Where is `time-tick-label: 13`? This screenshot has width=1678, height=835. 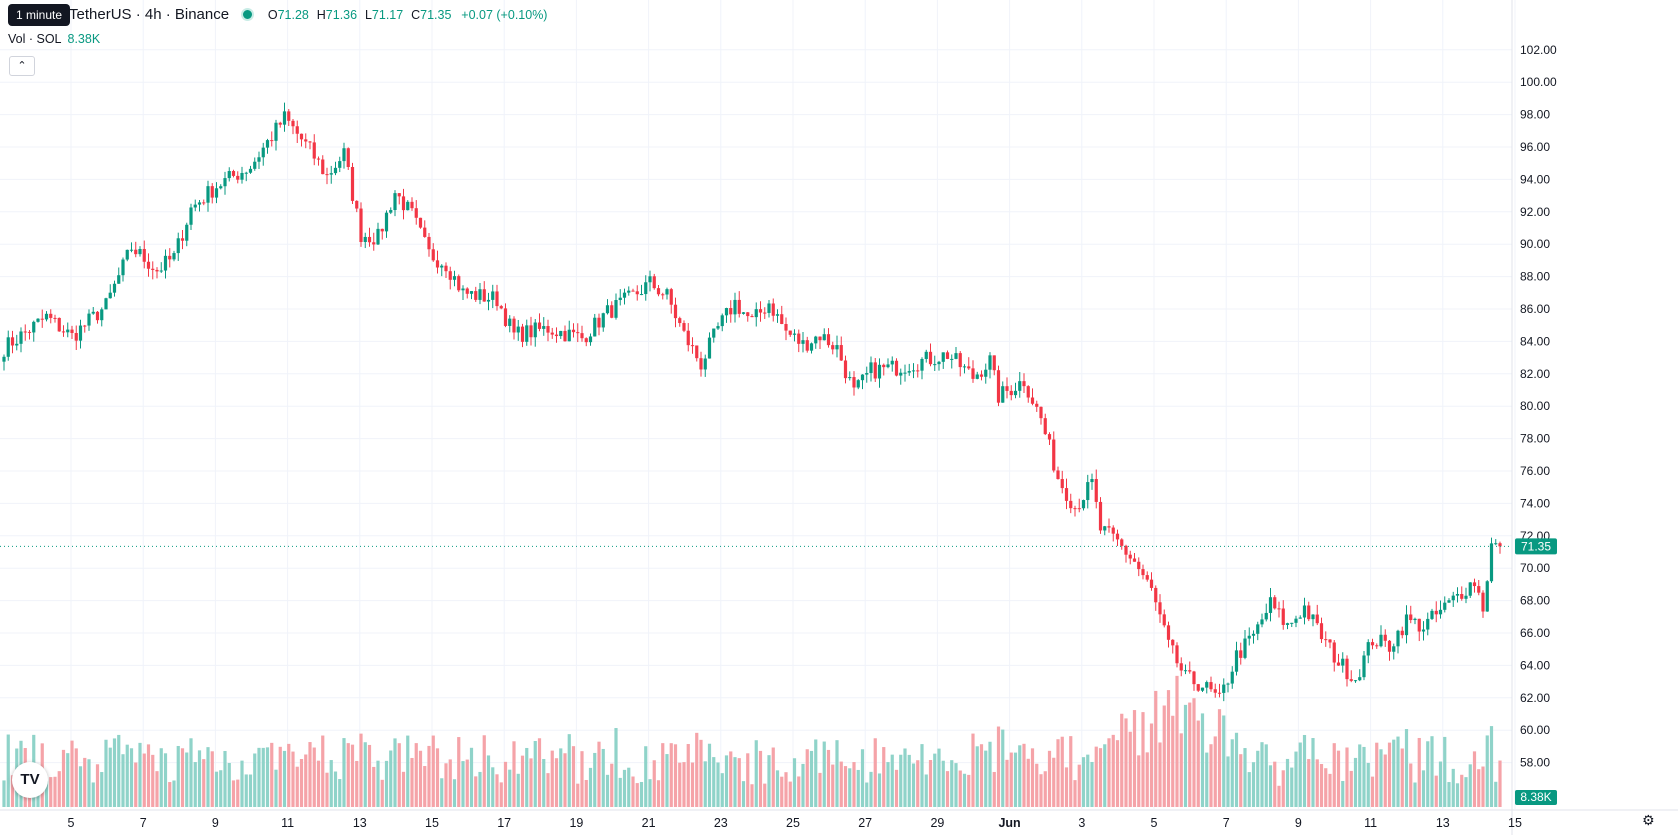
time-tick-label: 13 is located at coordinates (1443, 823).